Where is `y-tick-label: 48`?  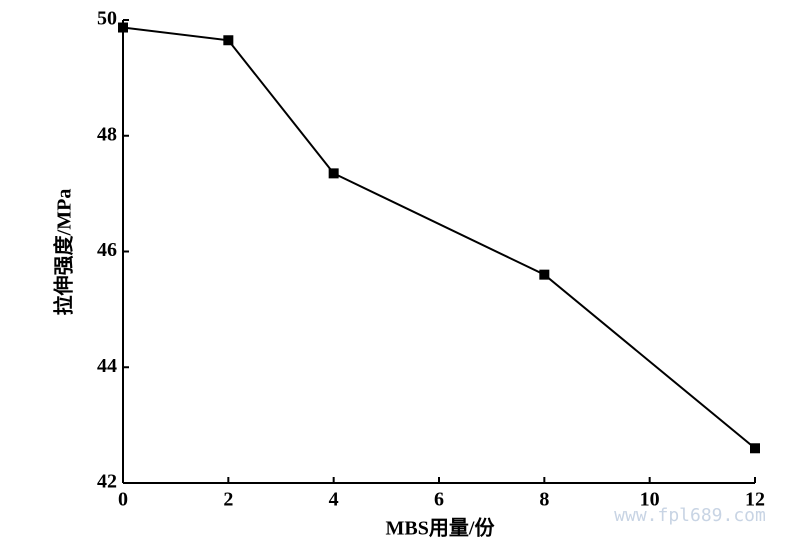 y-tick-label: 48 is located at coordinates (107, 134).